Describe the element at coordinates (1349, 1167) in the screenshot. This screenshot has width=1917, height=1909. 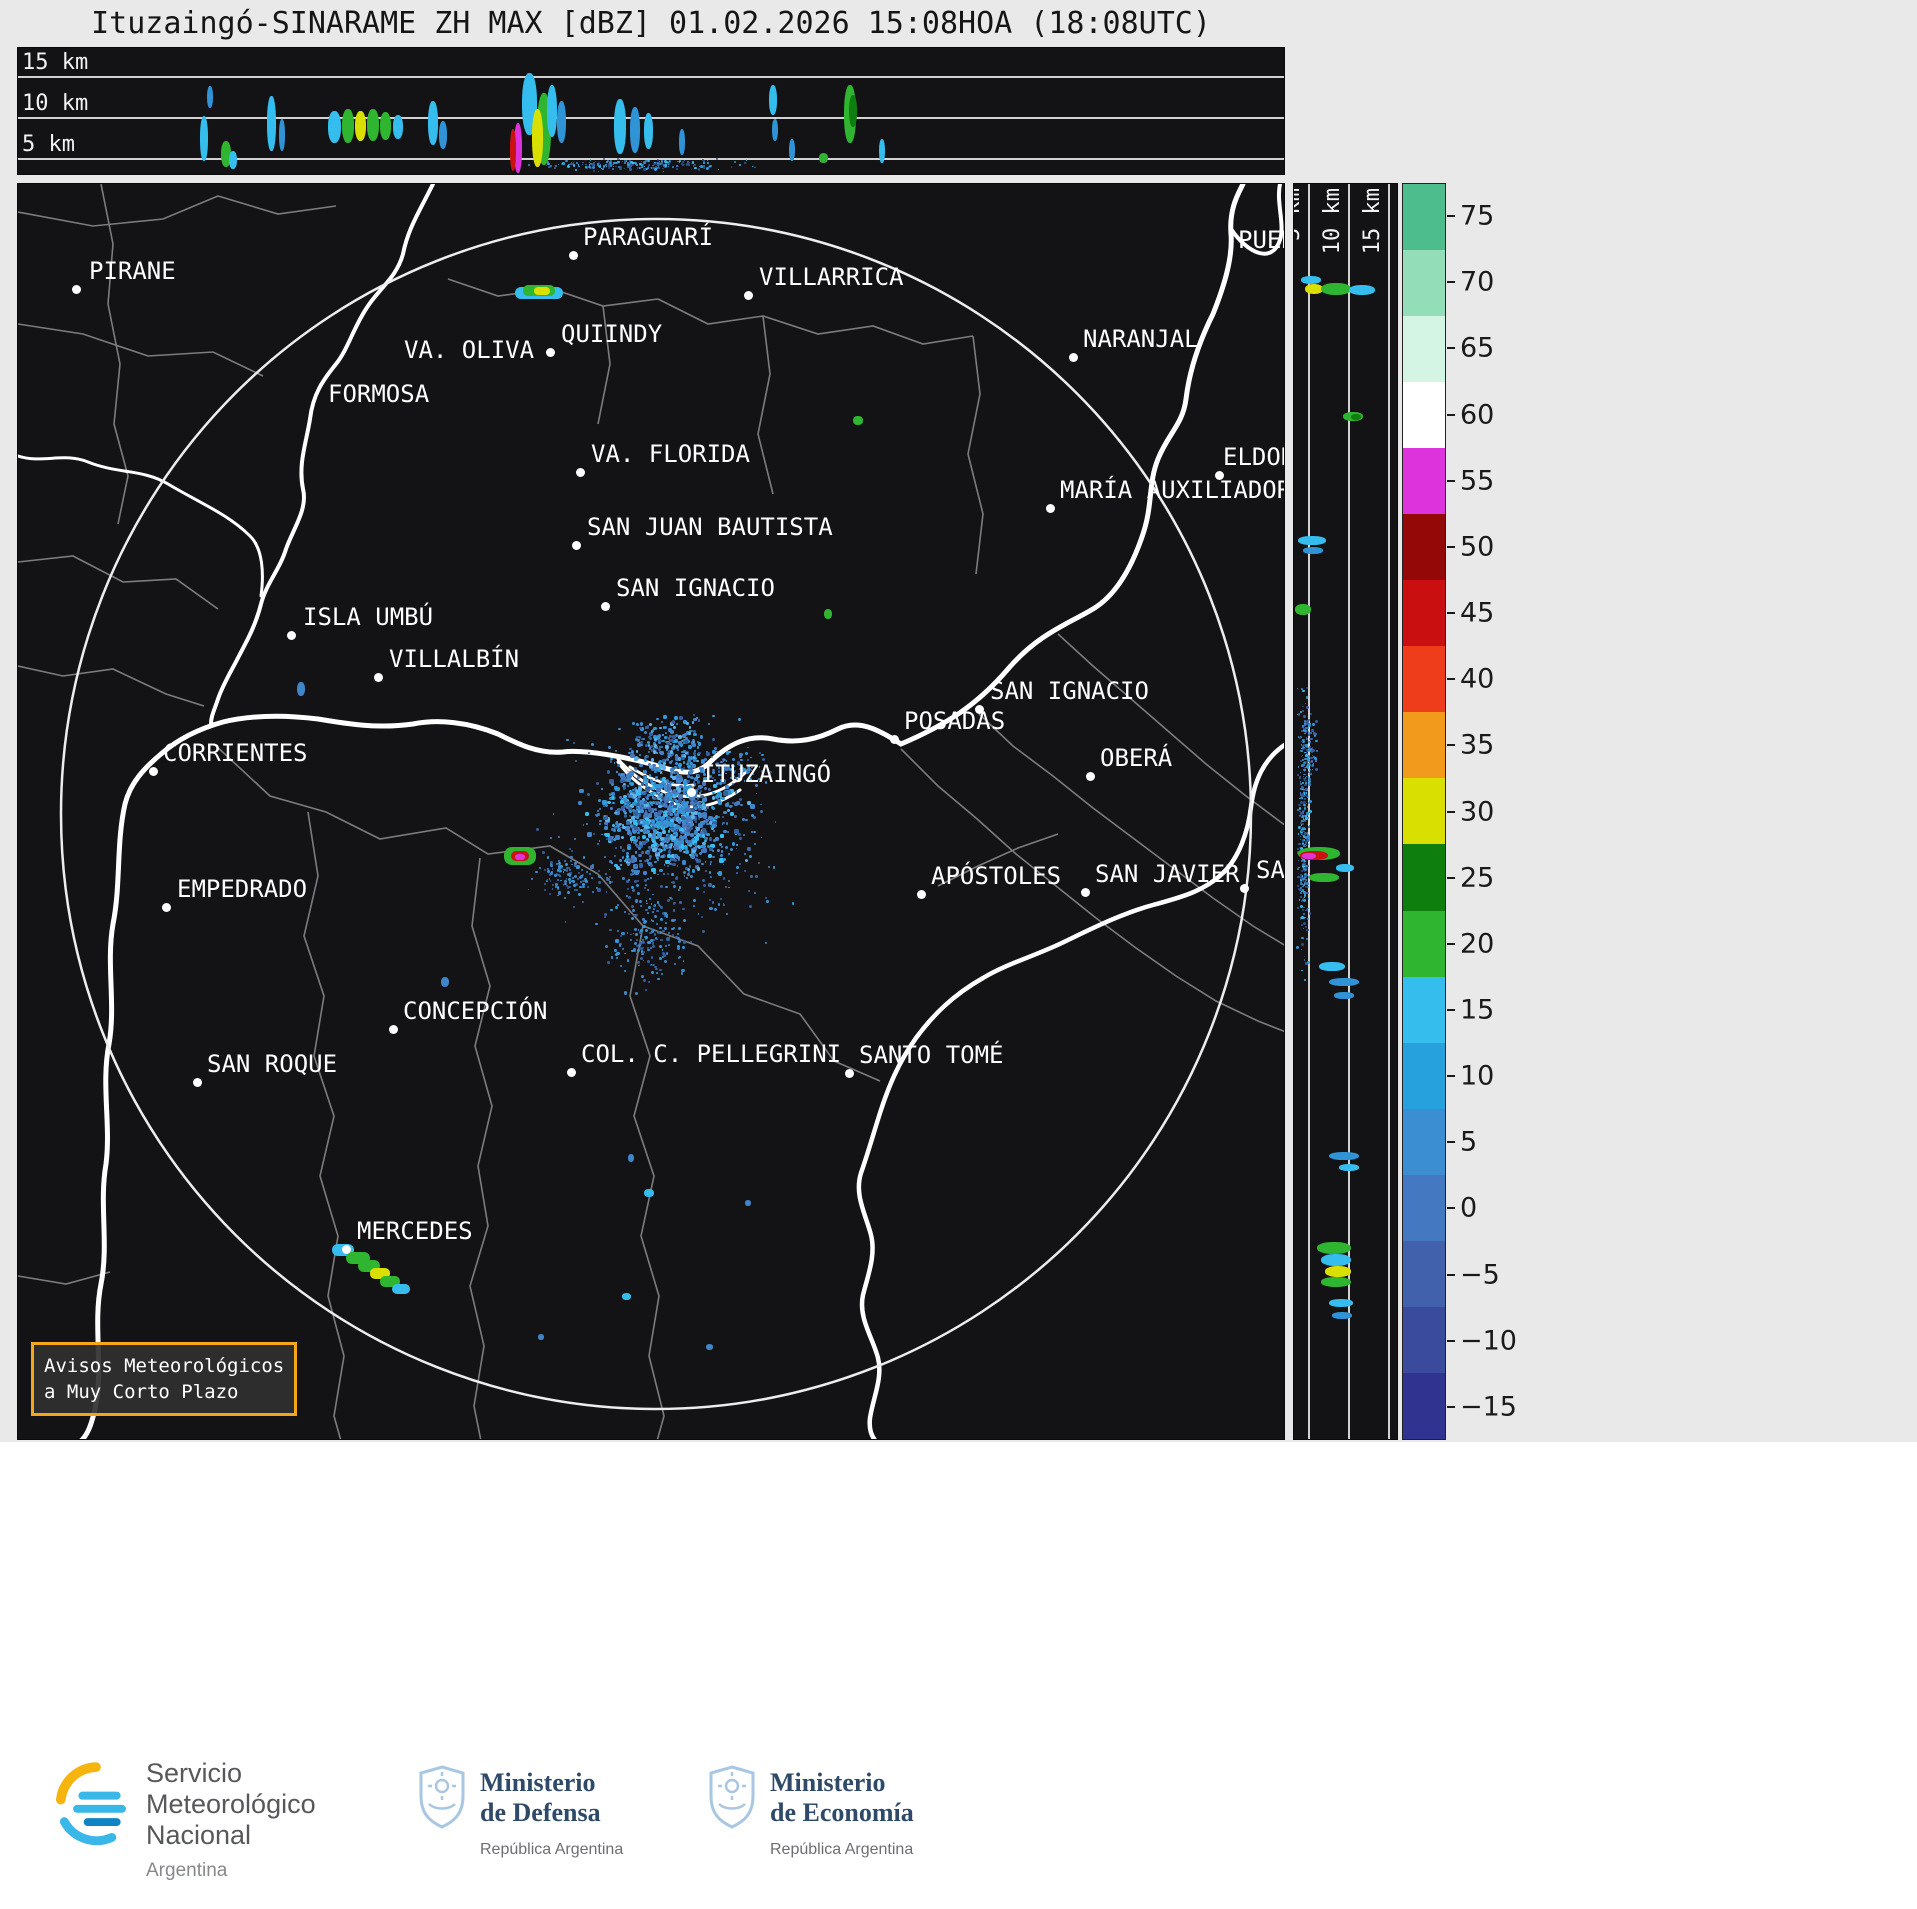
I see `radar-echo` at that location.